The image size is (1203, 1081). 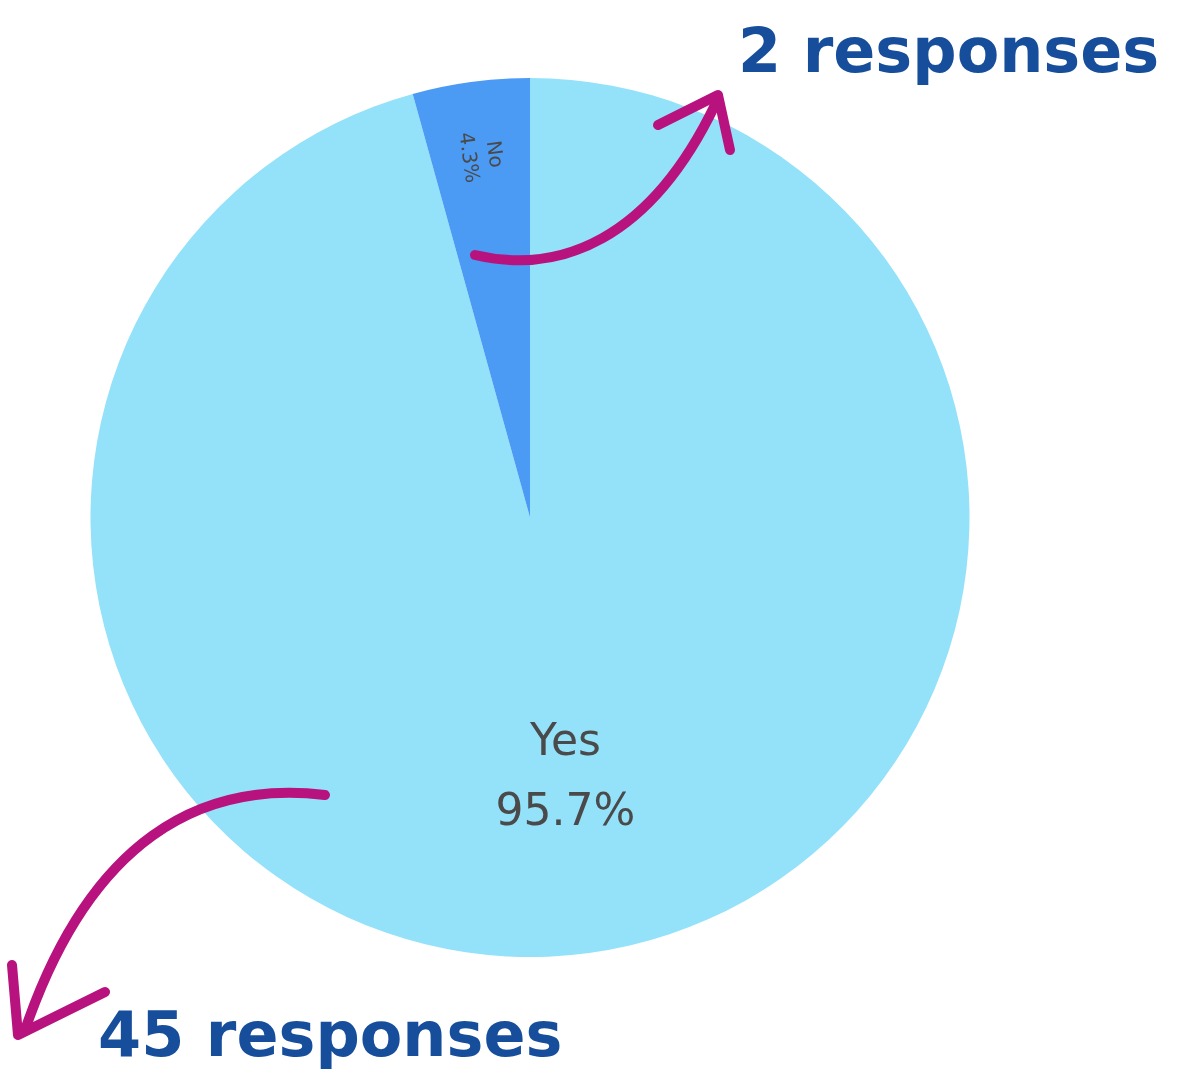 What do you see at coordinates (565, 740) in the screenshot?
I see `slice-label: Yes` at bounding box center [565, 740].